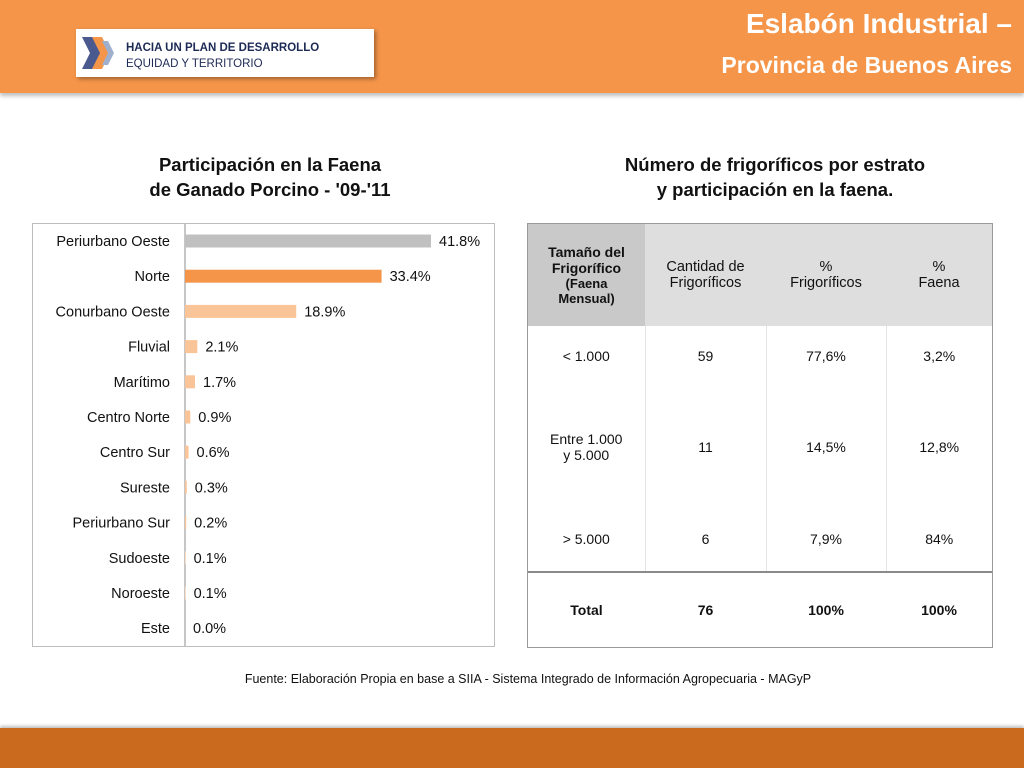 The image size is (1024, 768). I want to click on value-label: 0.6%, so click(213, 453).